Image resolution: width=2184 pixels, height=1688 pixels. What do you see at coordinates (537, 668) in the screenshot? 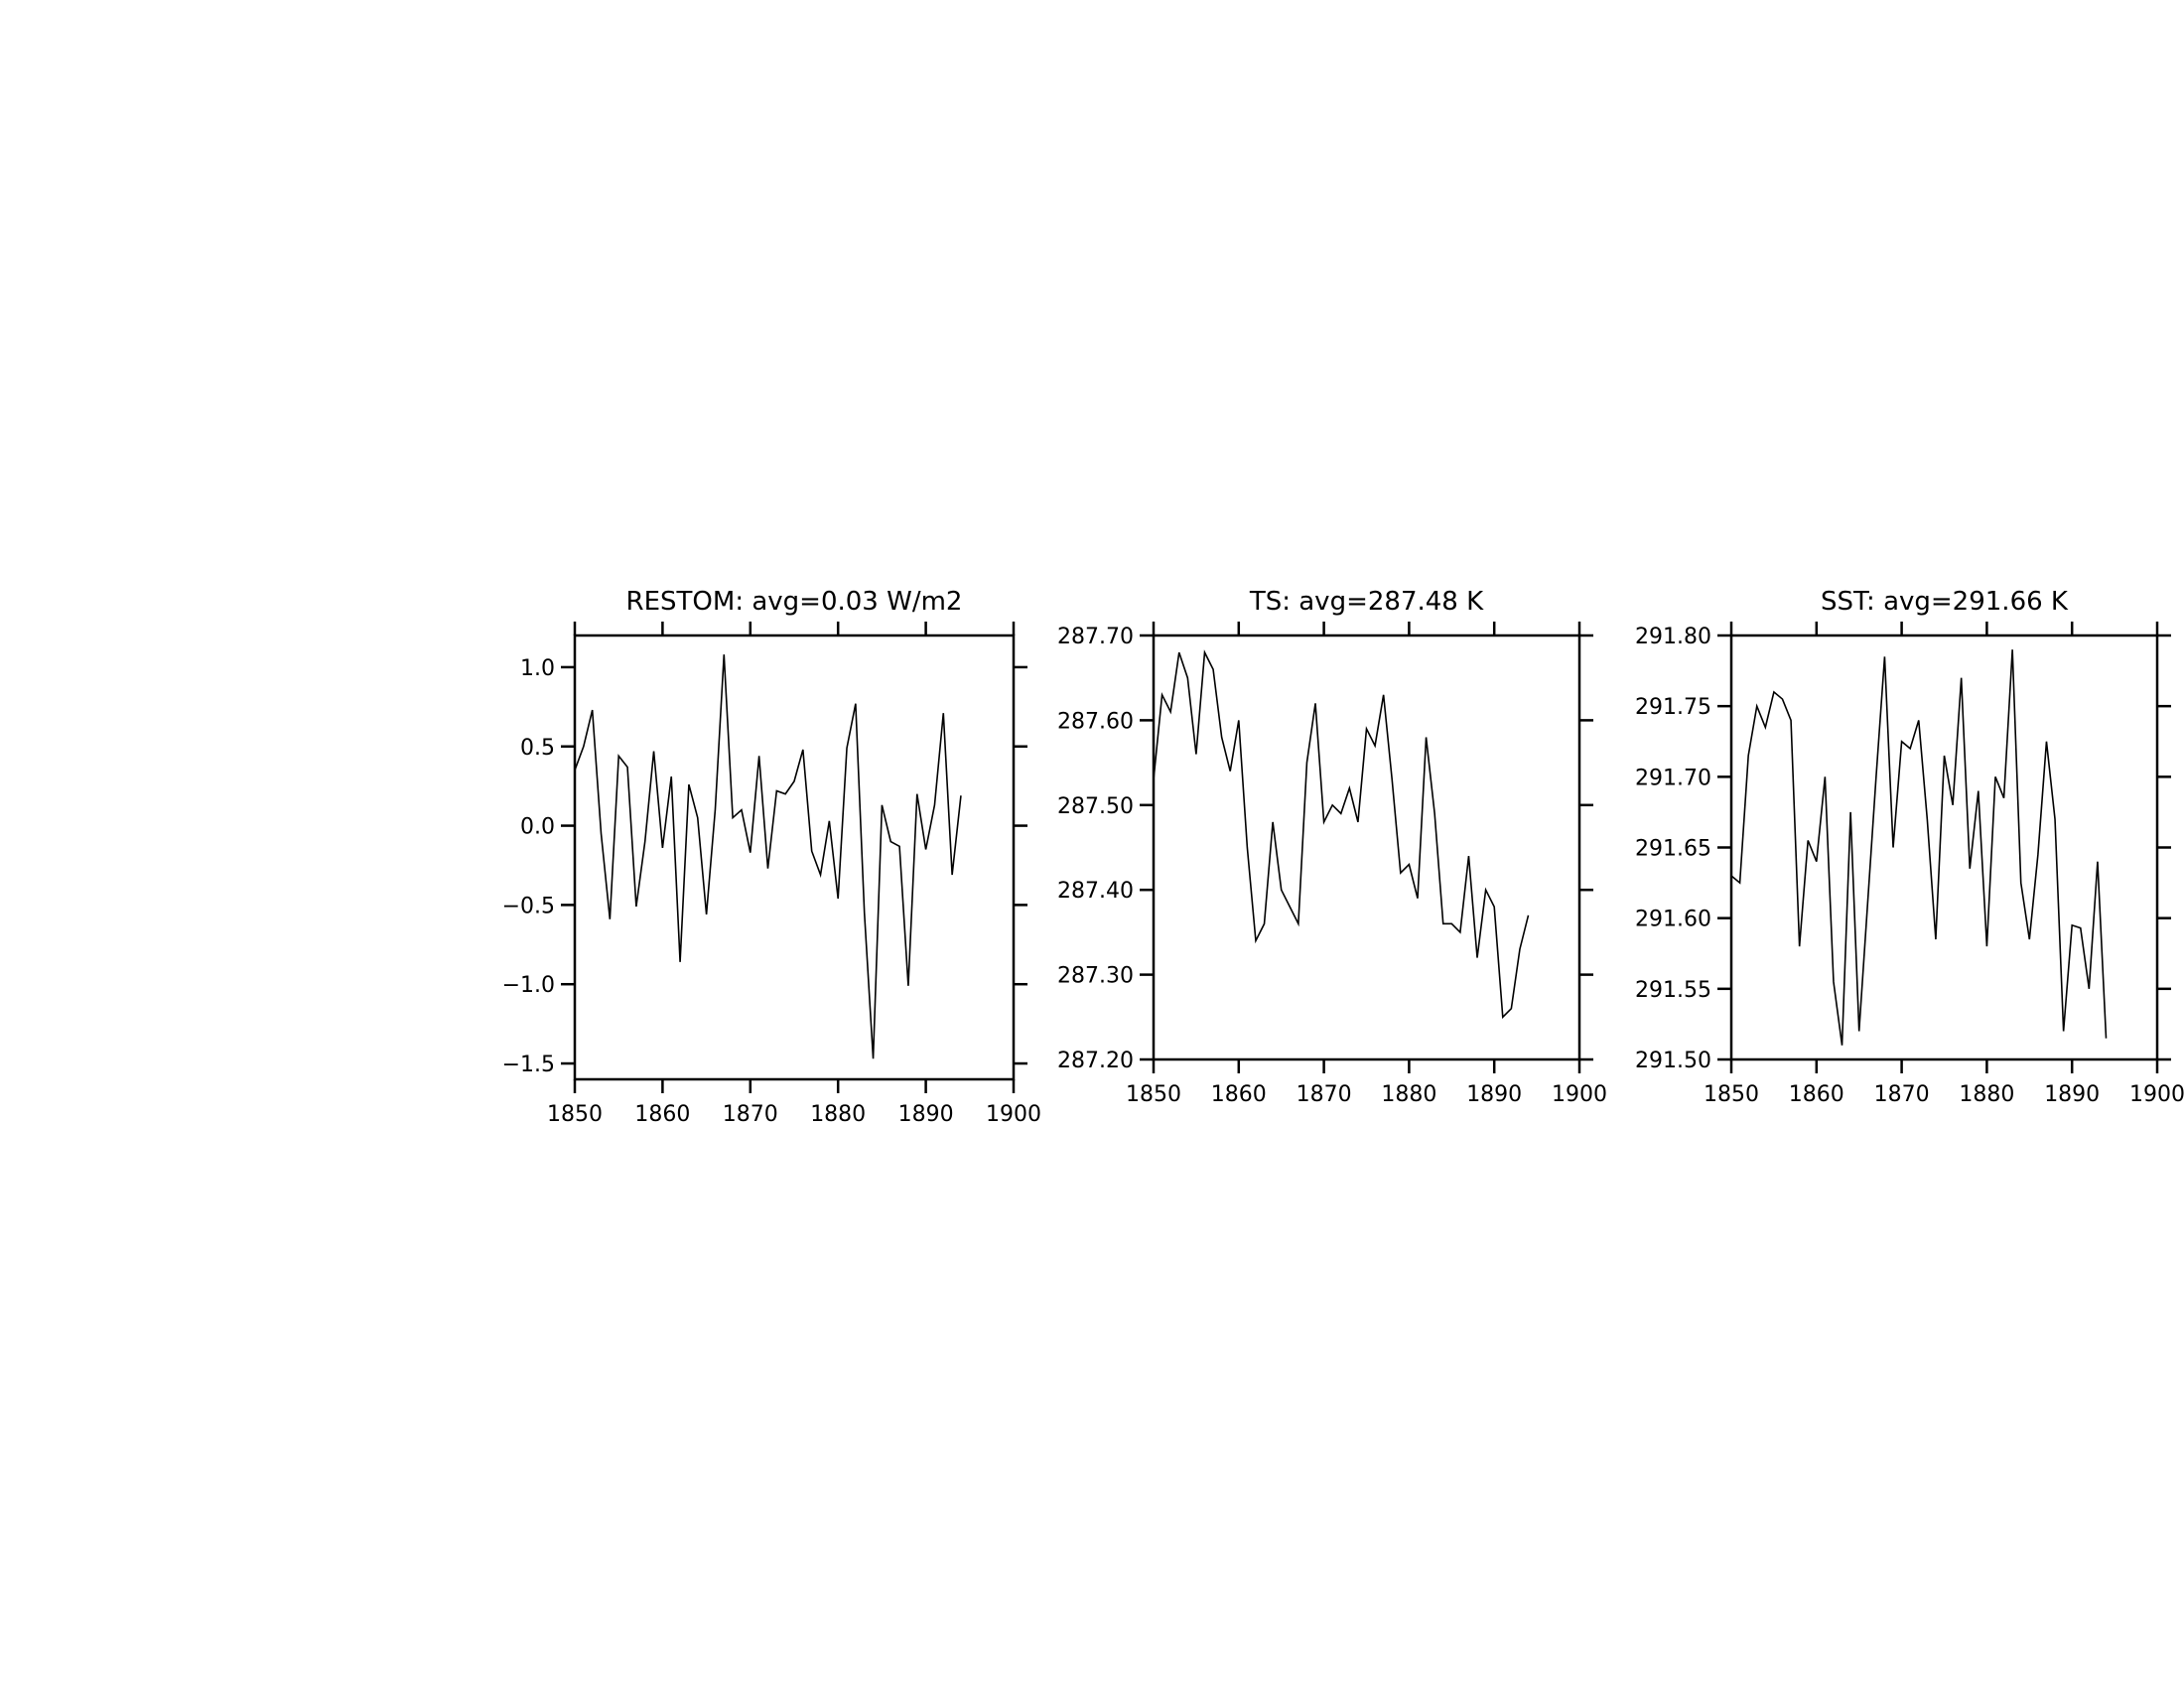
I see `y-tick-label: 1.0` at bounding box center [537, 668].